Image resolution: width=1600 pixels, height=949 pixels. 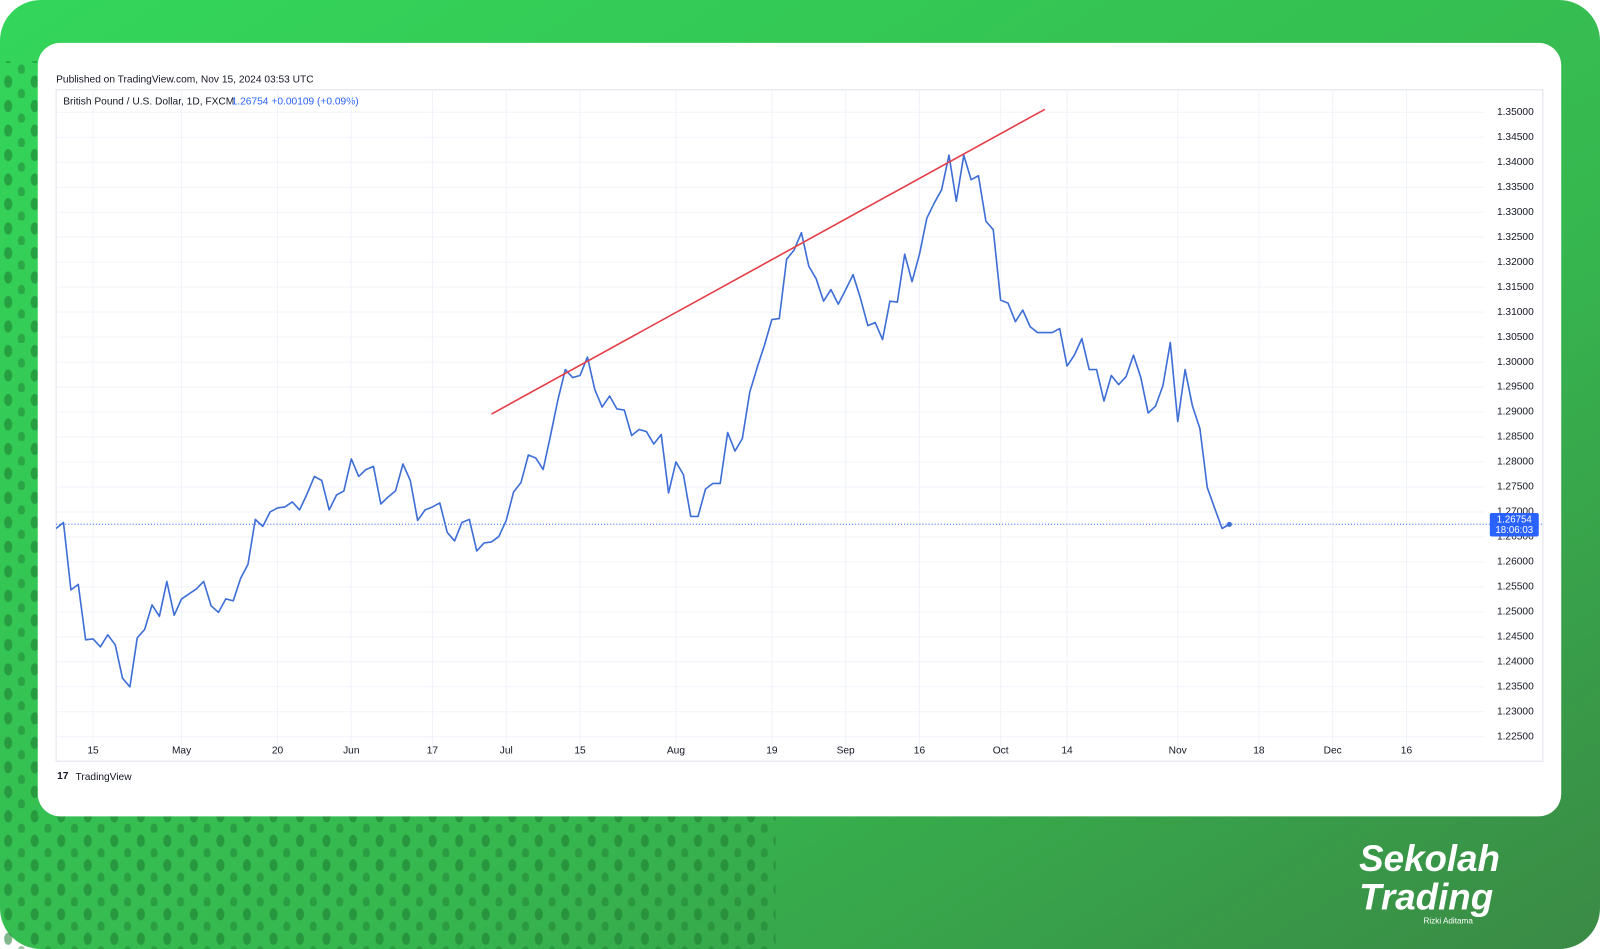 I want to click on y-tick-label: 1.27000, so click(x=1515, y=512).